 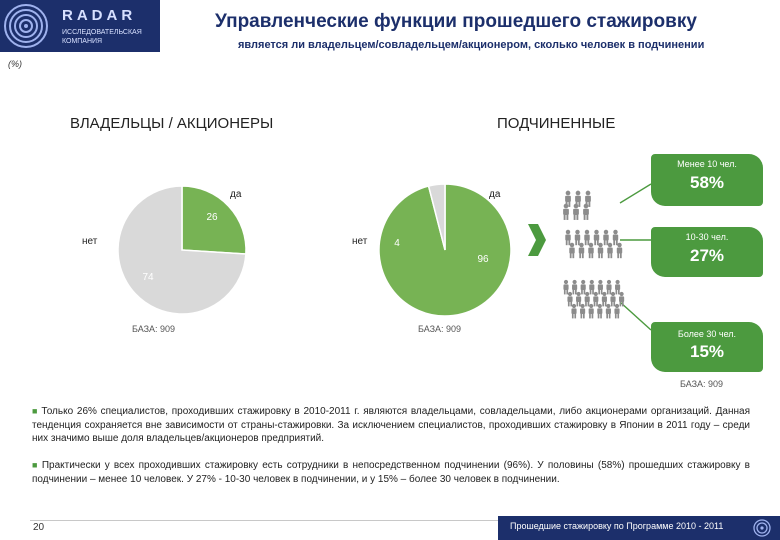 What do you see at coordinates (99, 15) in the screenshot?
I see `logo-name: RADAR` at bounding box center [99, 15].